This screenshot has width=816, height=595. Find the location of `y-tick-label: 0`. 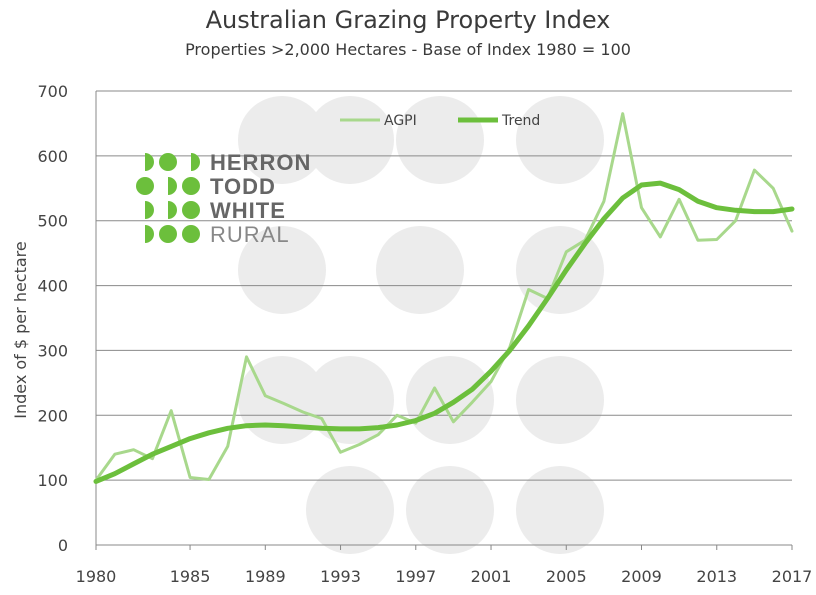

y-tick-label: 0 is located at coordinates (63, 545).